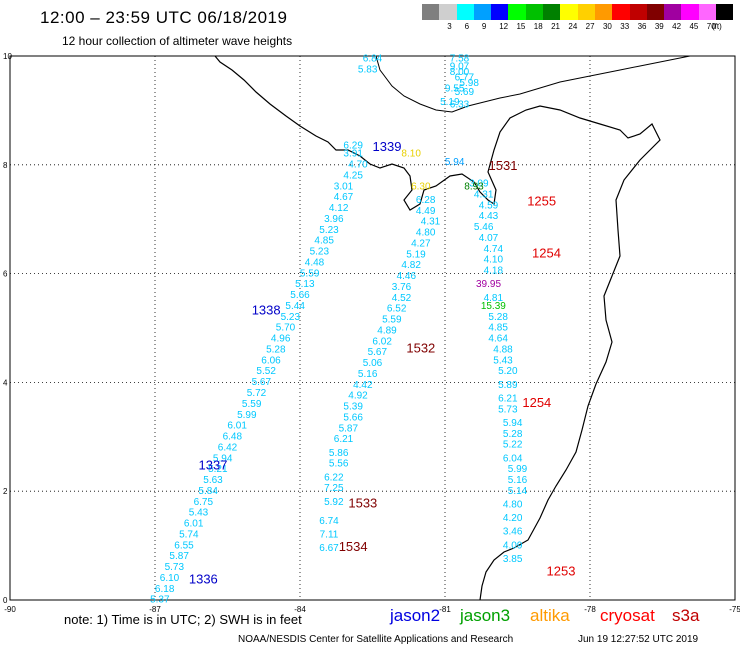 Image resolution: width=740 pixels, height=650 pixels. I want to click on colorbar-tick-label: 3, so click(449, 26).